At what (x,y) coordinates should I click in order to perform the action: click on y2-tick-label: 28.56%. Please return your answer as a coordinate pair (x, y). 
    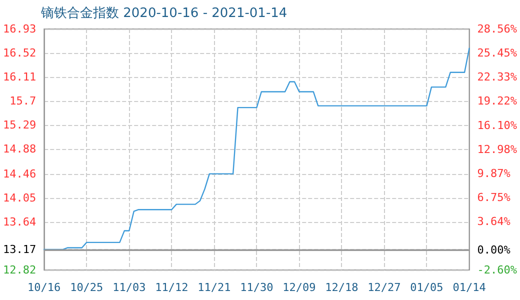
    Looking at the image, I should click on (497, 29).